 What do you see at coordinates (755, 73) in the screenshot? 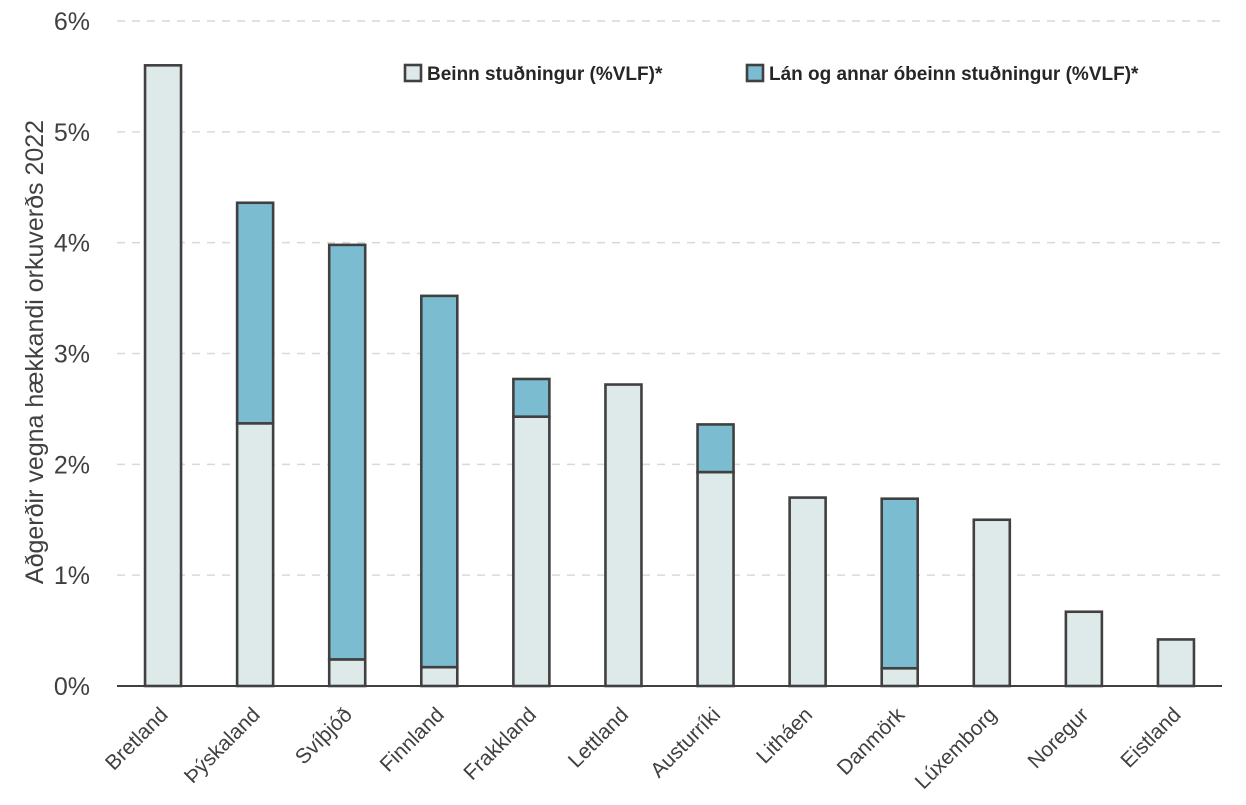
I see `legend-swatch-loans-indirect-support` at bounding box center [755, 73].